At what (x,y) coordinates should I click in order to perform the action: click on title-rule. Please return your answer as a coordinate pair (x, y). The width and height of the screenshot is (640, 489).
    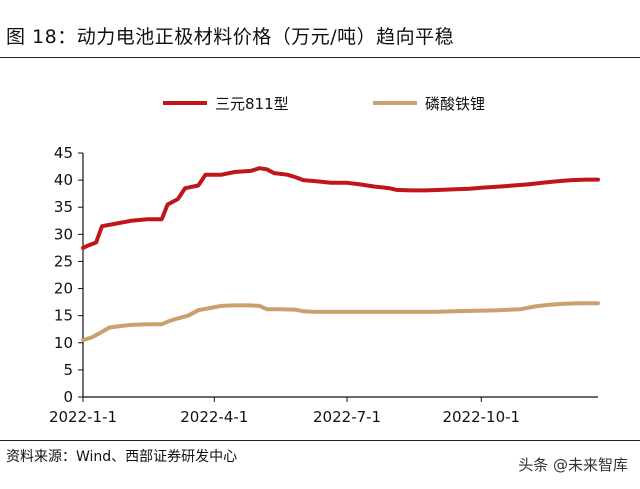
    Looking at the image, I should click on (320, 57).